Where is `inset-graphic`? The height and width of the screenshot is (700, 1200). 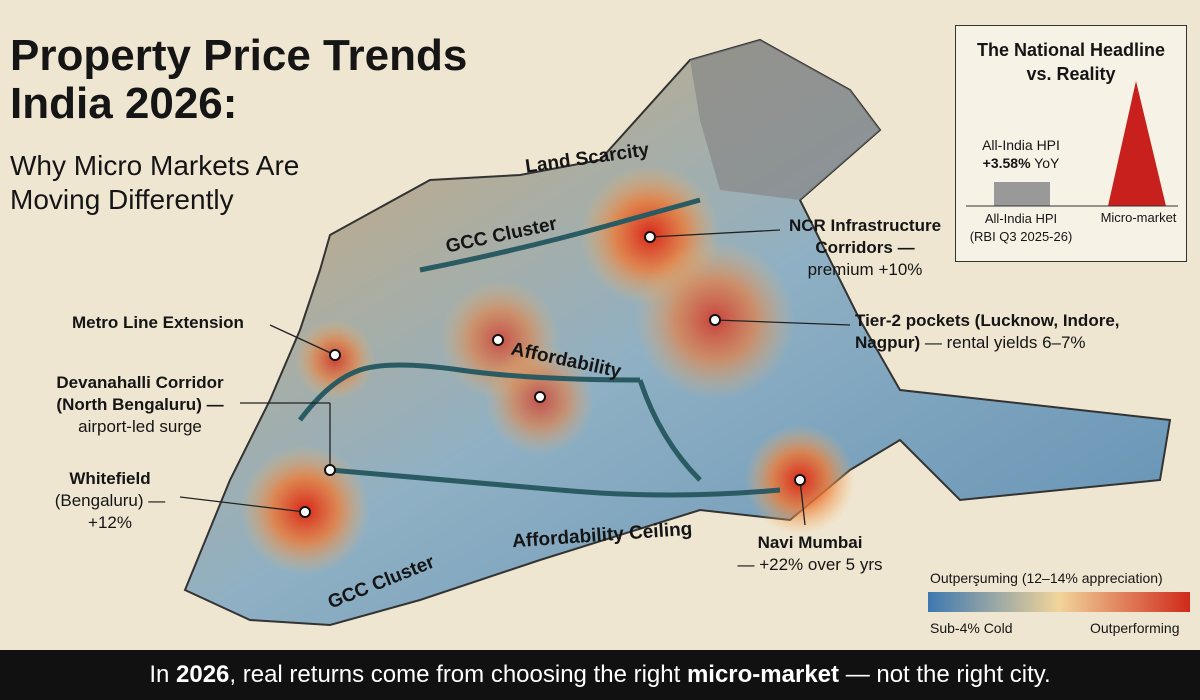
inset-graphic is located at coordinates (1072, 144).